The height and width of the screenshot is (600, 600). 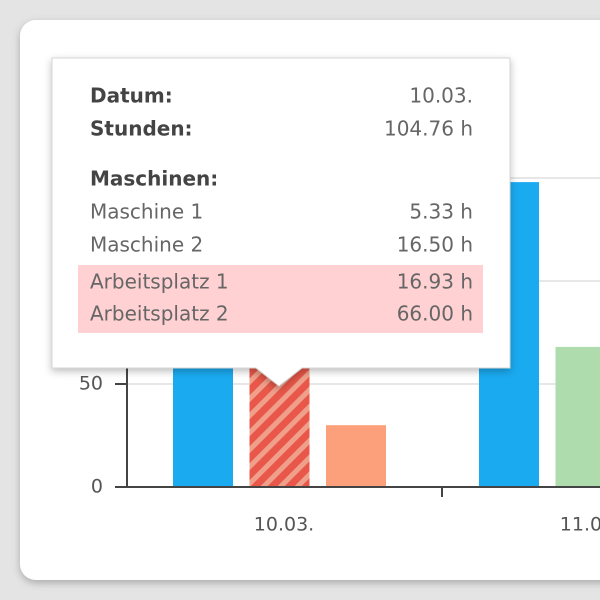 What do you see at coordinates (91, 384) in the screenshot?
I see `y-tick-label: 50` at bounding box center [91, 384].